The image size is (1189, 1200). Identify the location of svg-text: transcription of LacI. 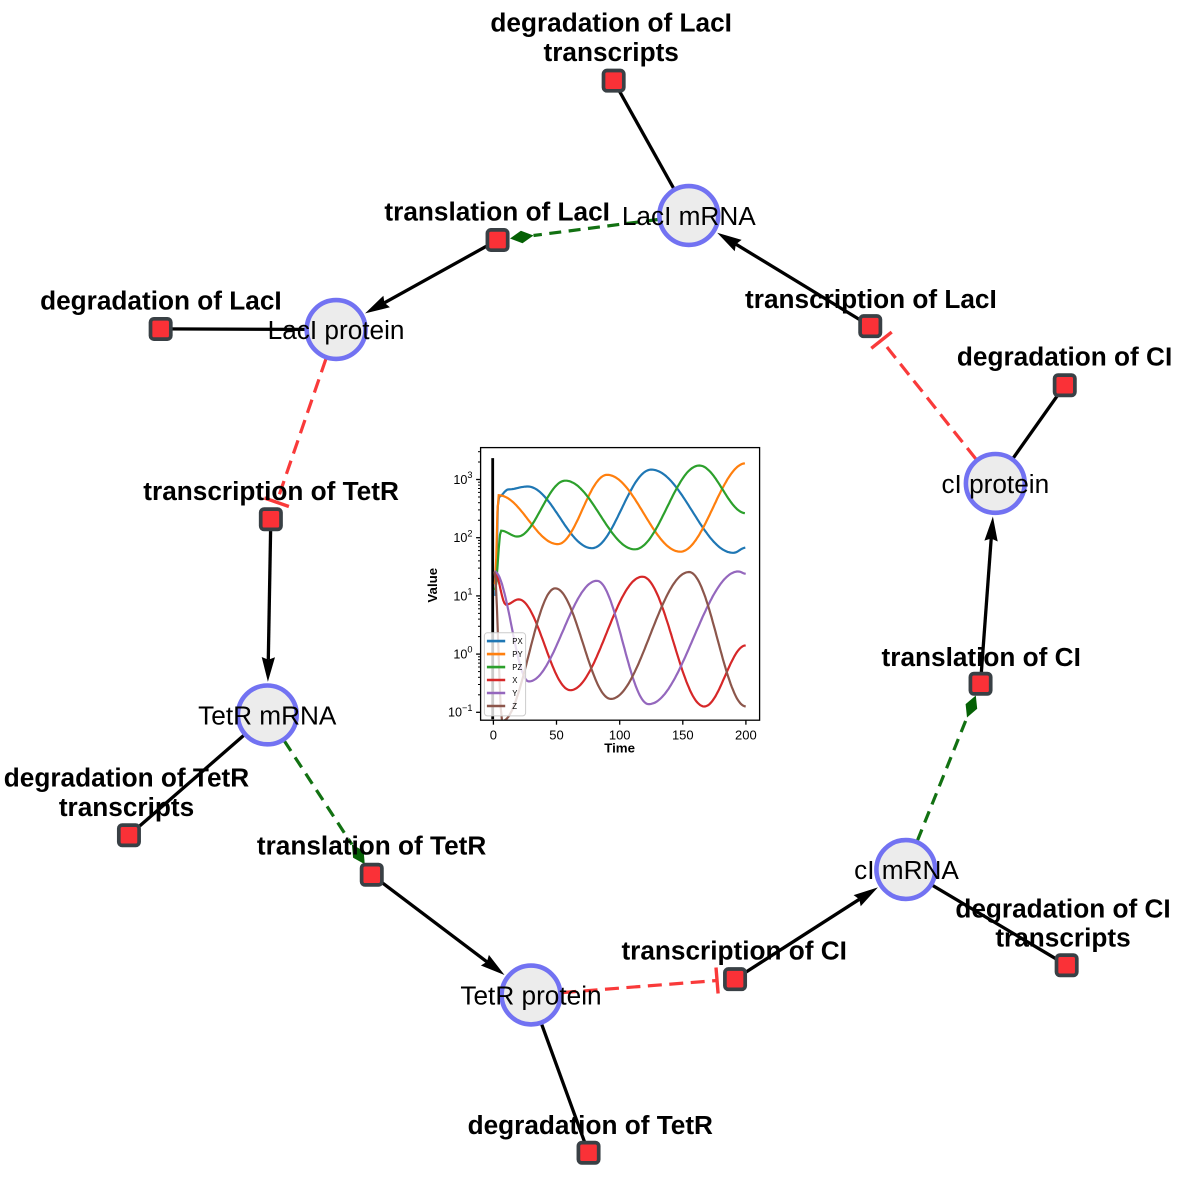
(871, 299).